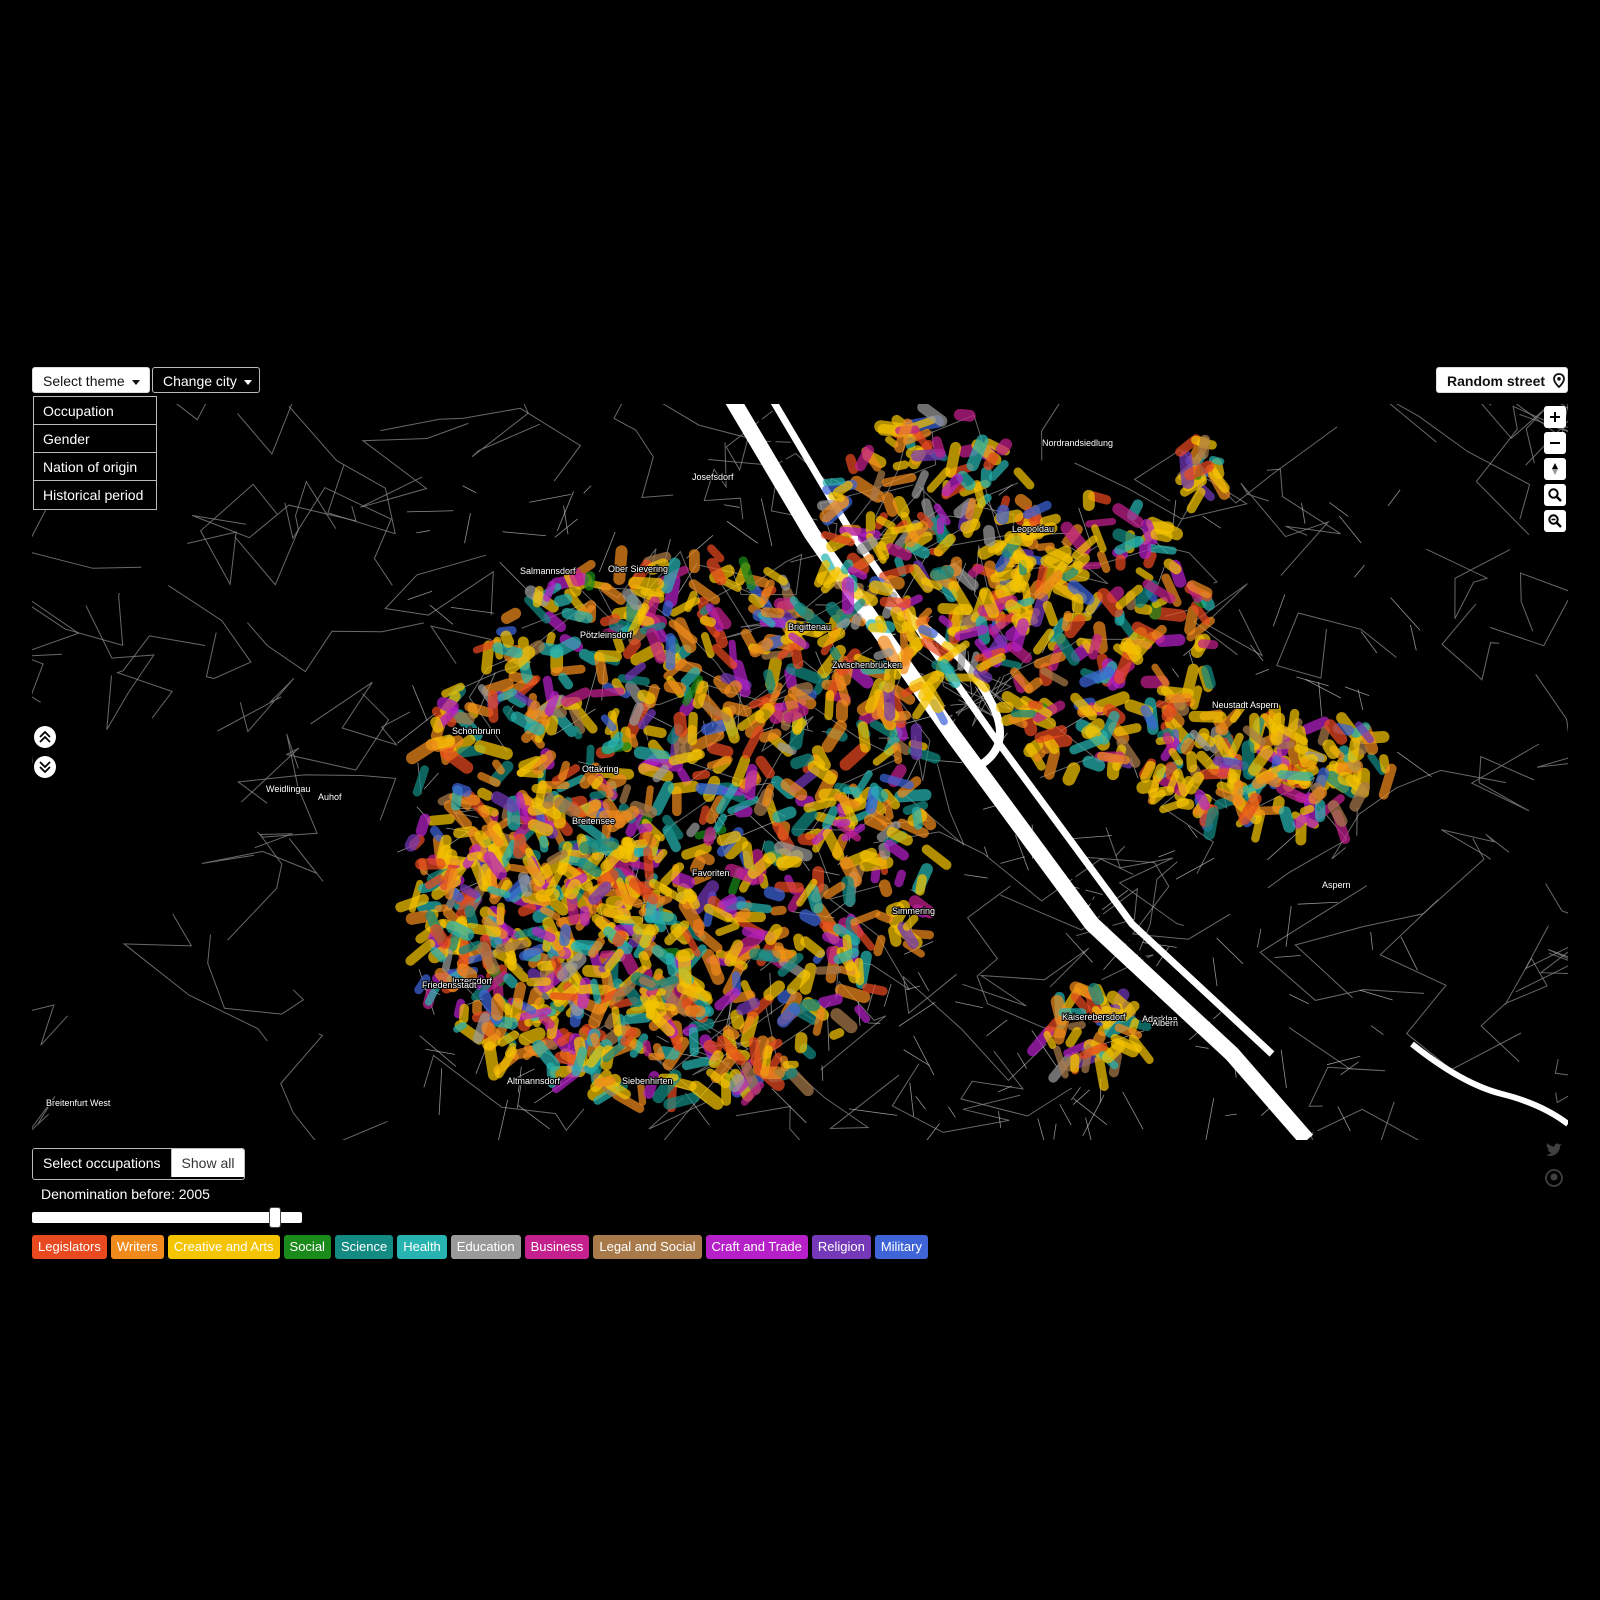 The width and height of the screenshot is (1600, 1600). I want to click on expand-up-button, so click(45, 737).